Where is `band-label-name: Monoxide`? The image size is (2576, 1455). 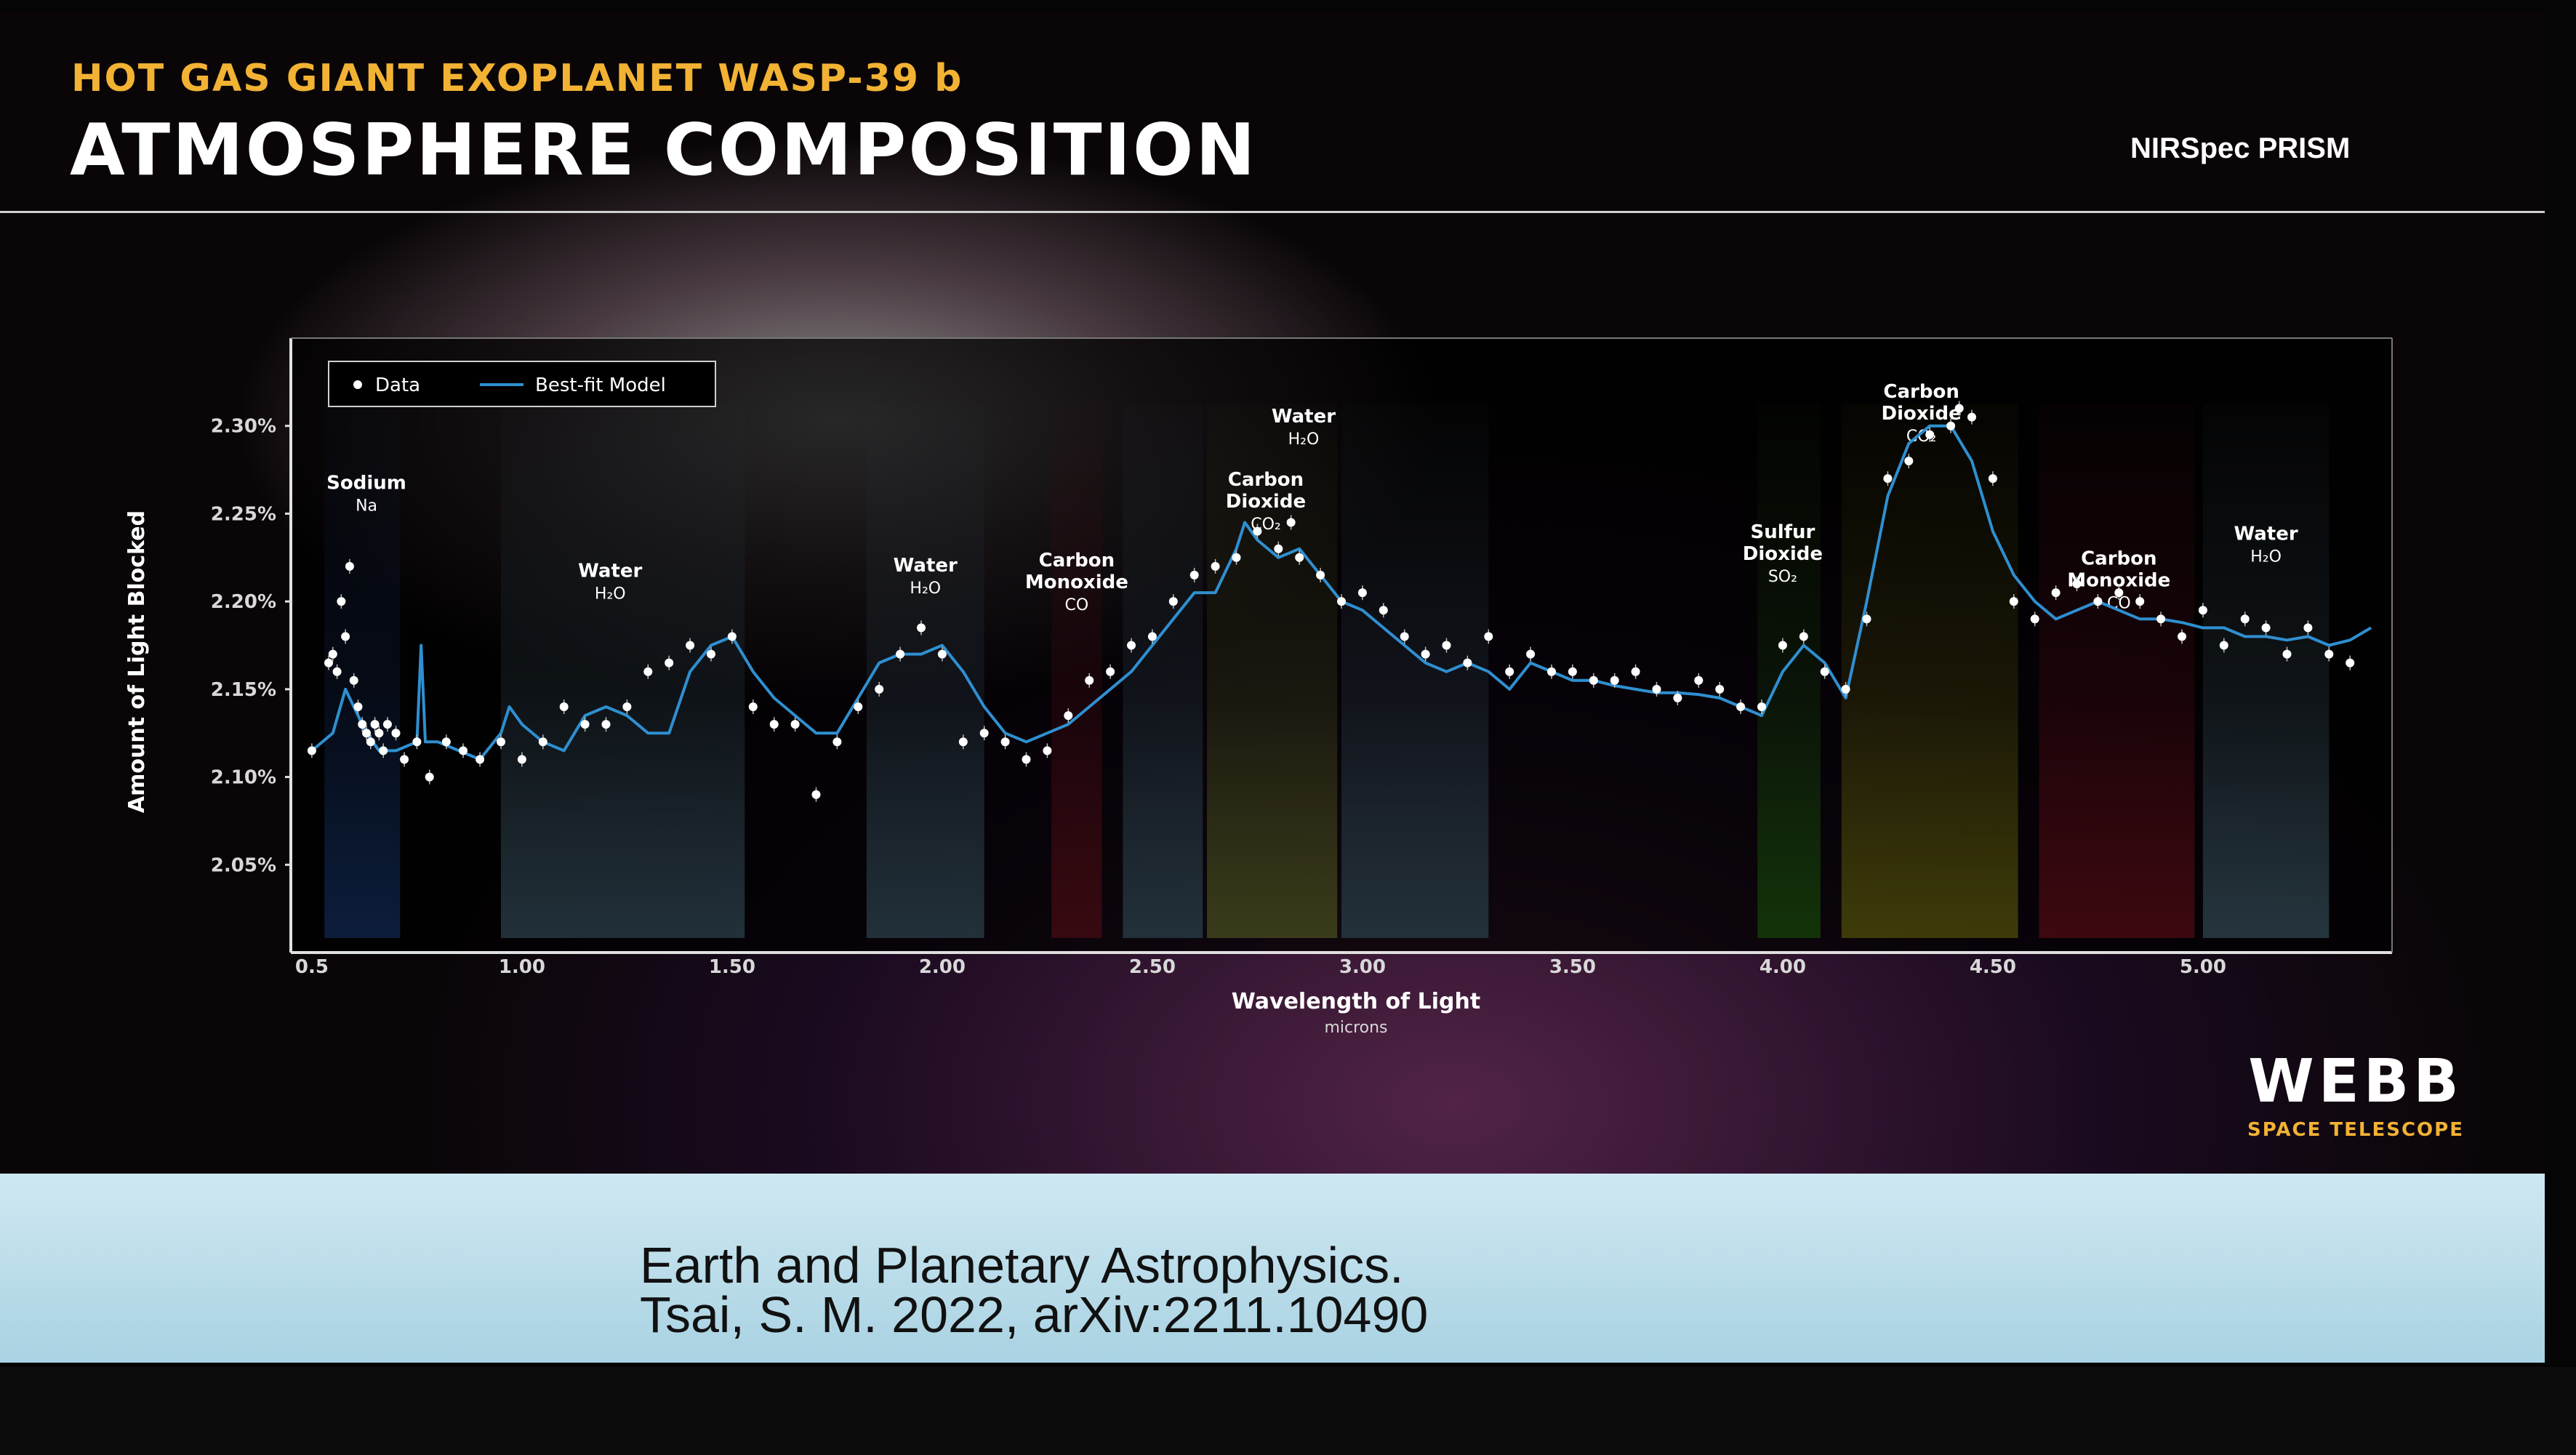
band-label-name: Monoxide is located at coordinates (1076, 582).